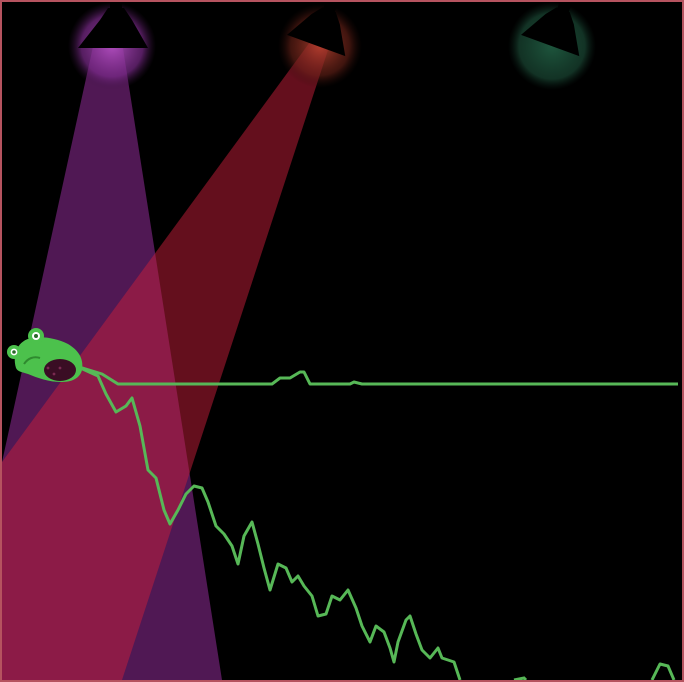  Describe the element at coordinates (663, 671) in the screenshot. I see `ground-bump-right` at that location.